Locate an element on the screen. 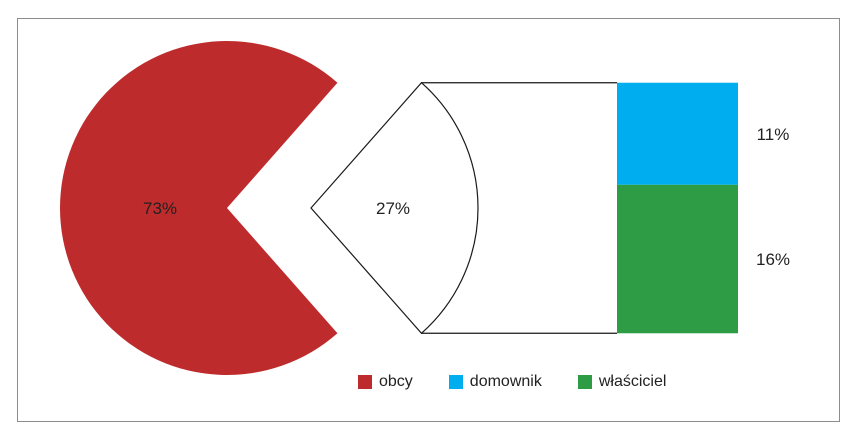 Image resolution: width=854 pixels, height=431 pixels. legend-item-domownik: domownik is located at coordinates (495, 382).